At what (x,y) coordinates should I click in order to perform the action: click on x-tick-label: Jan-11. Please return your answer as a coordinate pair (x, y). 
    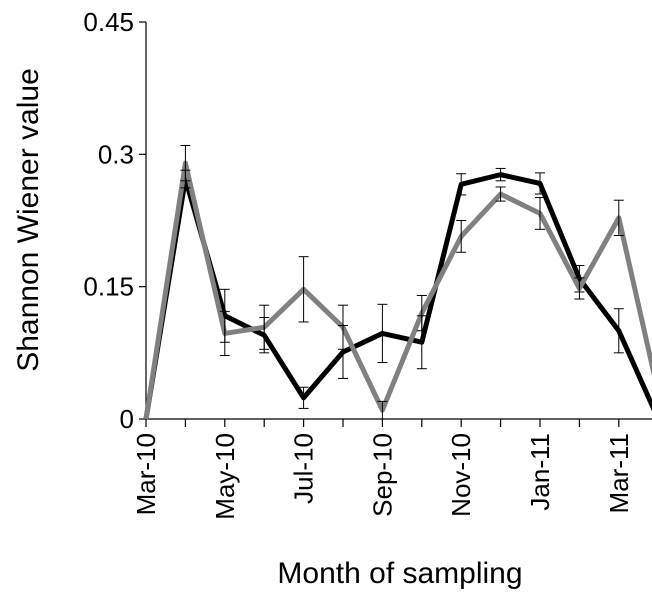
    Looking at the image, I should click on (540, 472).